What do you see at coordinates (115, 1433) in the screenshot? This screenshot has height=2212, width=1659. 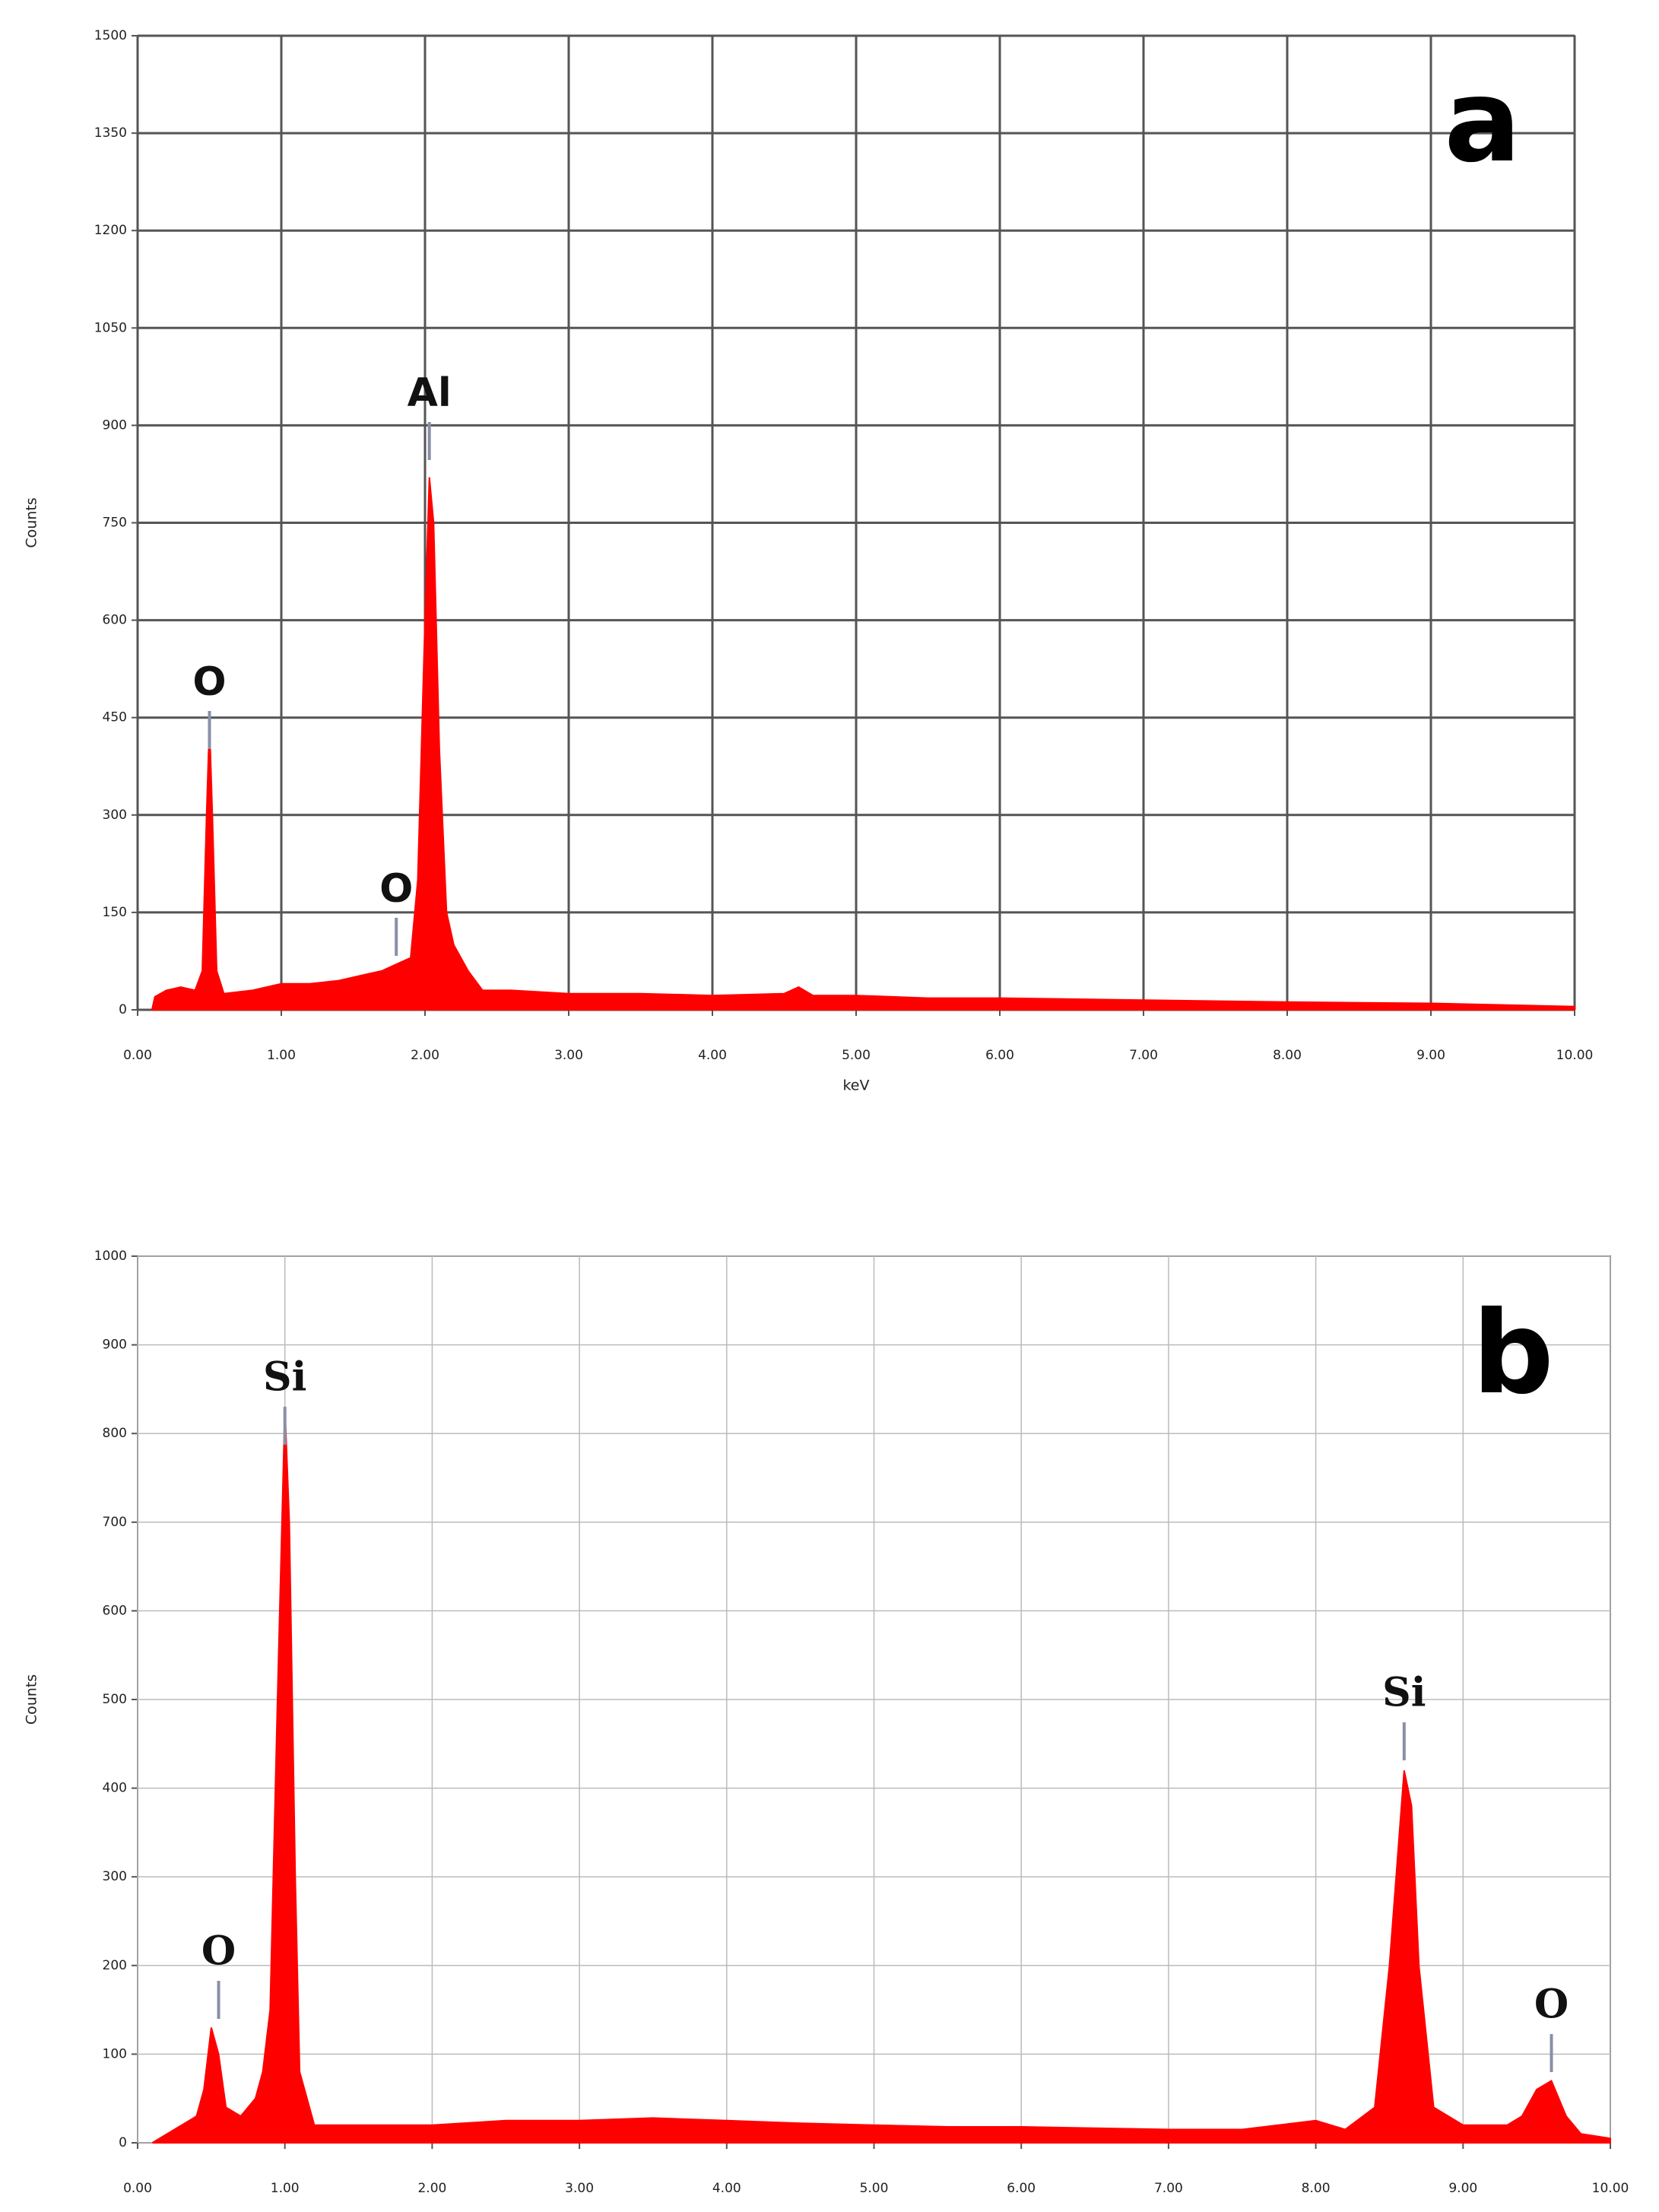 I see `y-tick-label: 800` at bounding box center [115, 1433].